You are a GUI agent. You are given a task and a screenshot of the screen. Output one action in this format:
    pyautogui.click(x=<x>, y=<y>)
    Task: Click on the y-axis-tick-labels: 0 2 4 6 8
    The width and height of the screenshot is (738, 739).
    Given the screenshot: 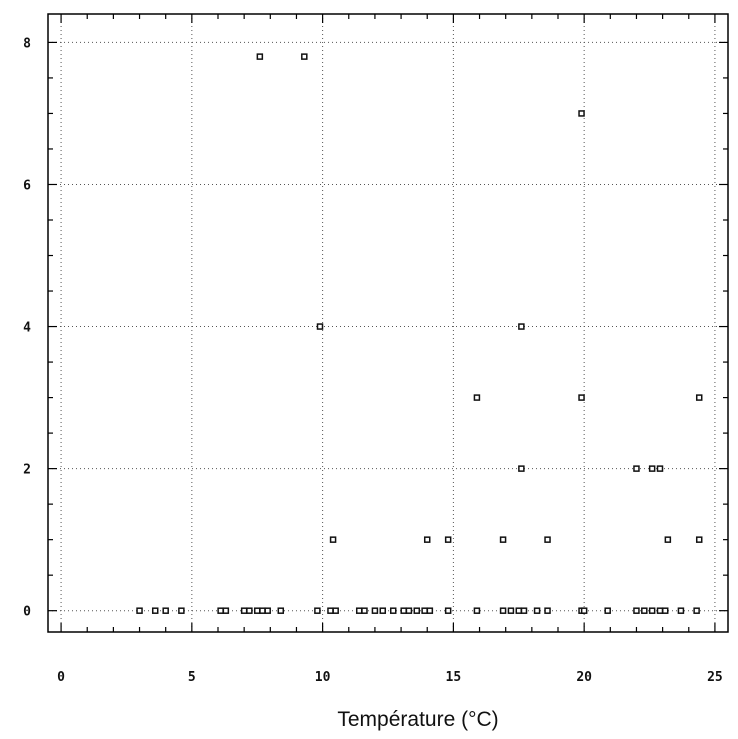 What is the action you would take?
    pyautogui.click(x=27, y=327)
    